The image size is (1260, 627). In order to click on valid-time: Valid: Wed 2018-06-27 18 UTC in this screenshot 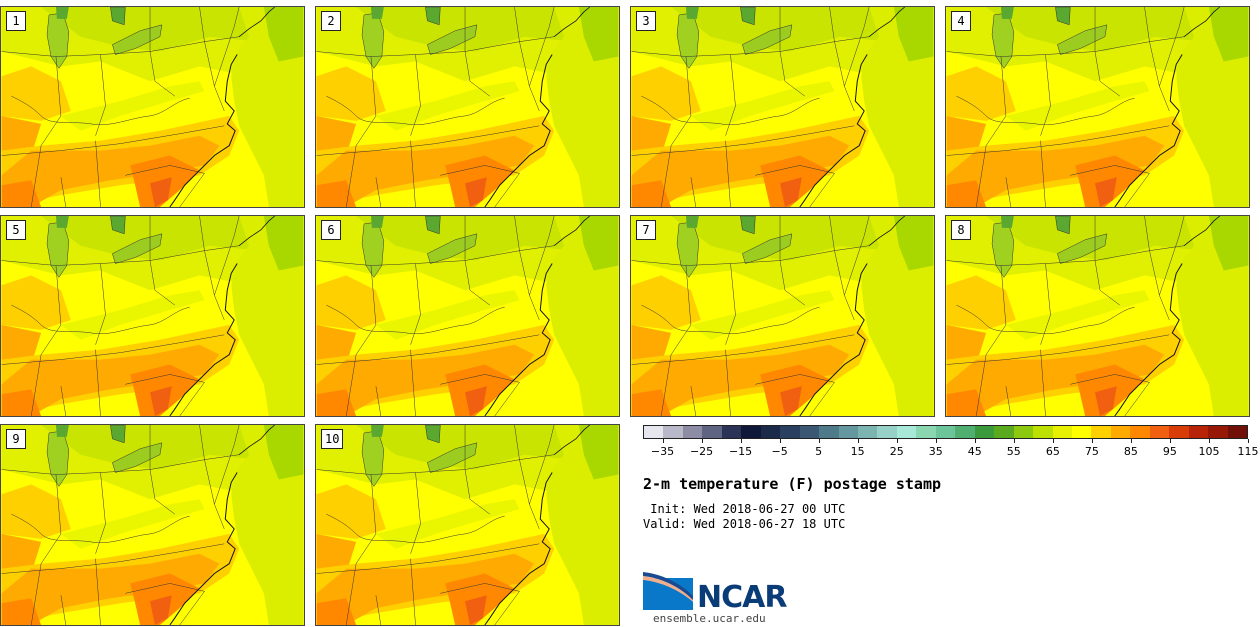, I will do `click(744, 524)`.